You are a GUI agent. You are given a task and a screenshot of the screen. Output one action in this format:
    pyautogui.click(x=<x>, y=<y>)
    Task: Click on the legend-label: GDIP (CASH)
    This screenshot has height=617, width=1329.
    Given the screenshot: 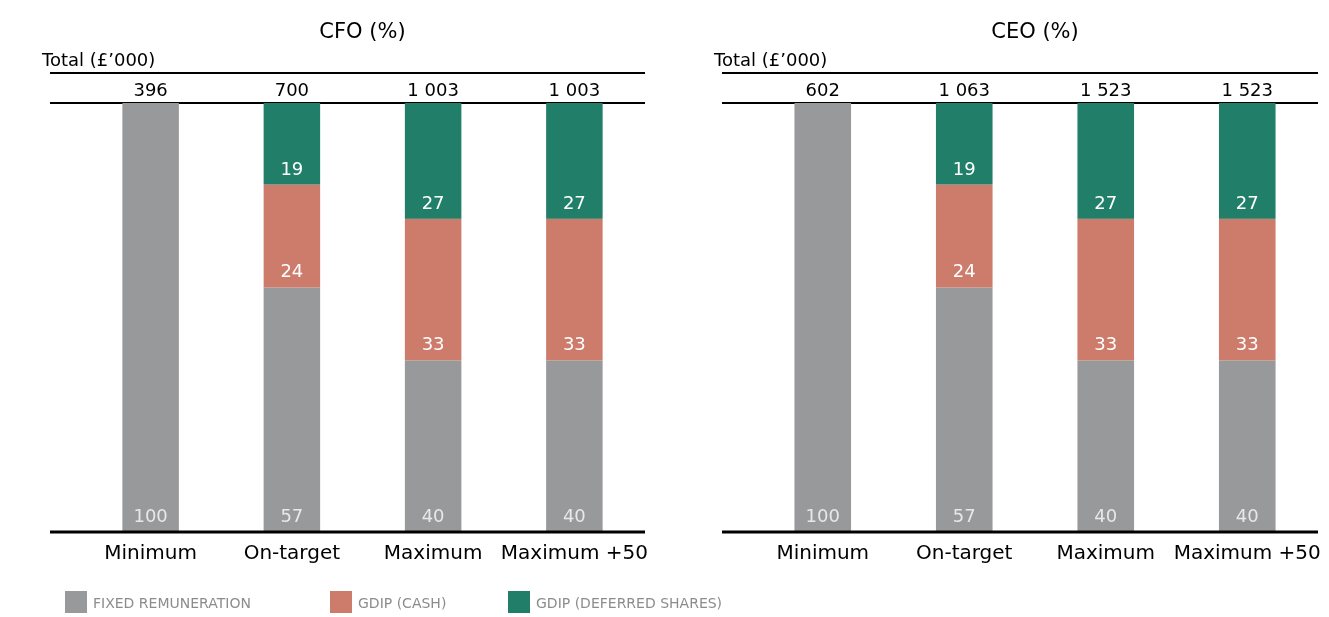 What is the action you would take?
    pyautogui.click(x=402, y=603)
    